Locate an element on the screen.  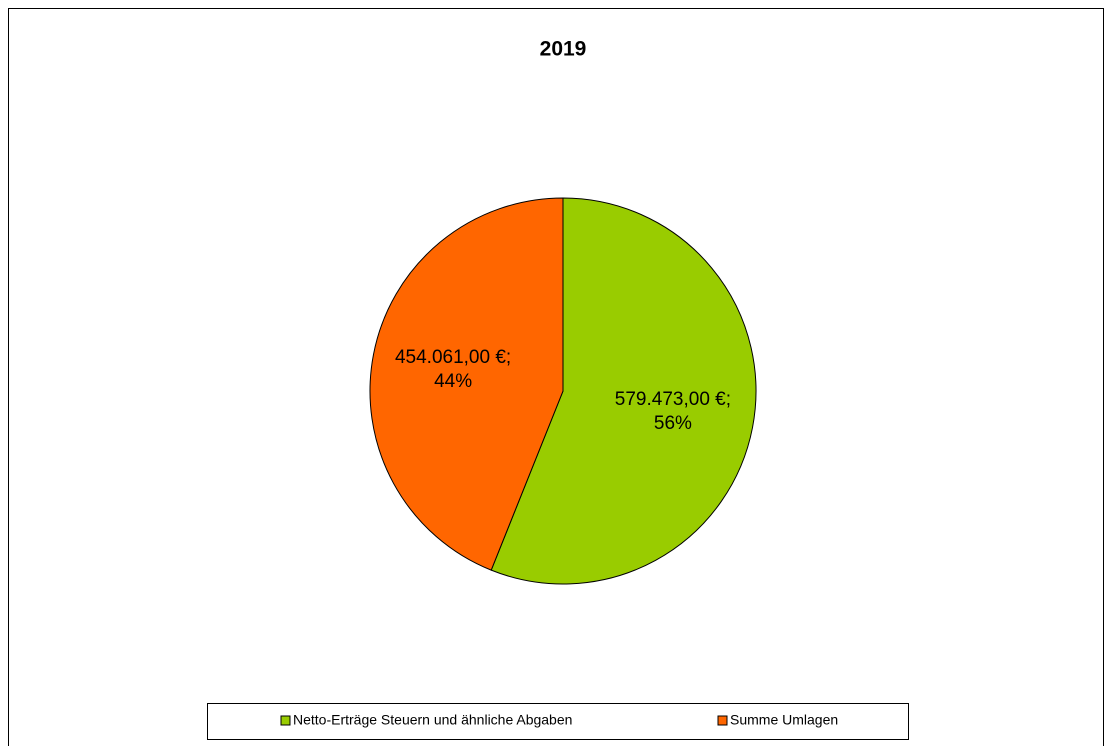
legend-box is located at coordinates (558, 721).